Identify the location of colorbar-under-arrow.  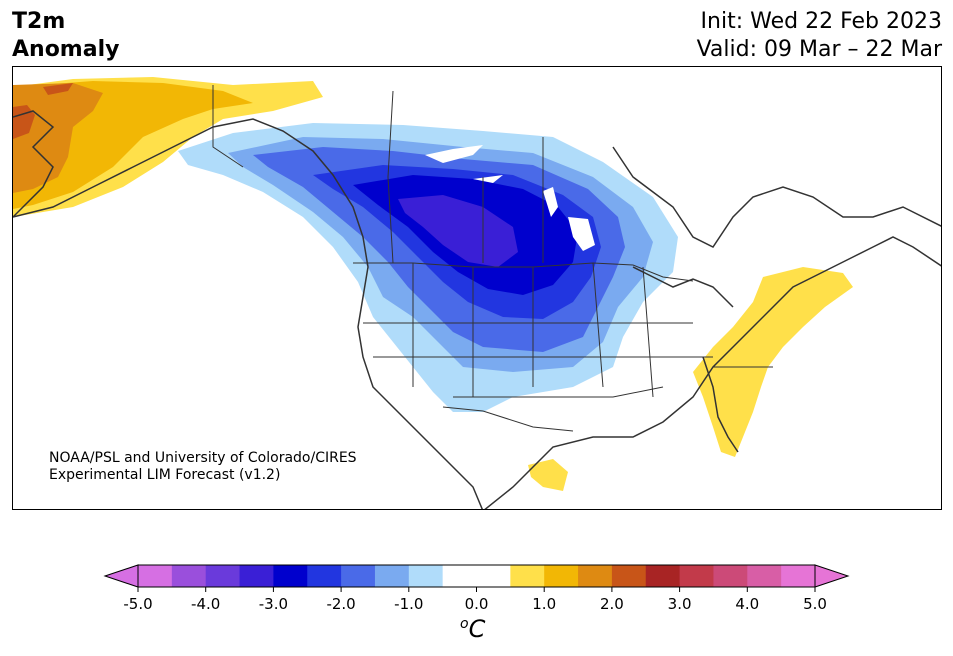
(121, 576).